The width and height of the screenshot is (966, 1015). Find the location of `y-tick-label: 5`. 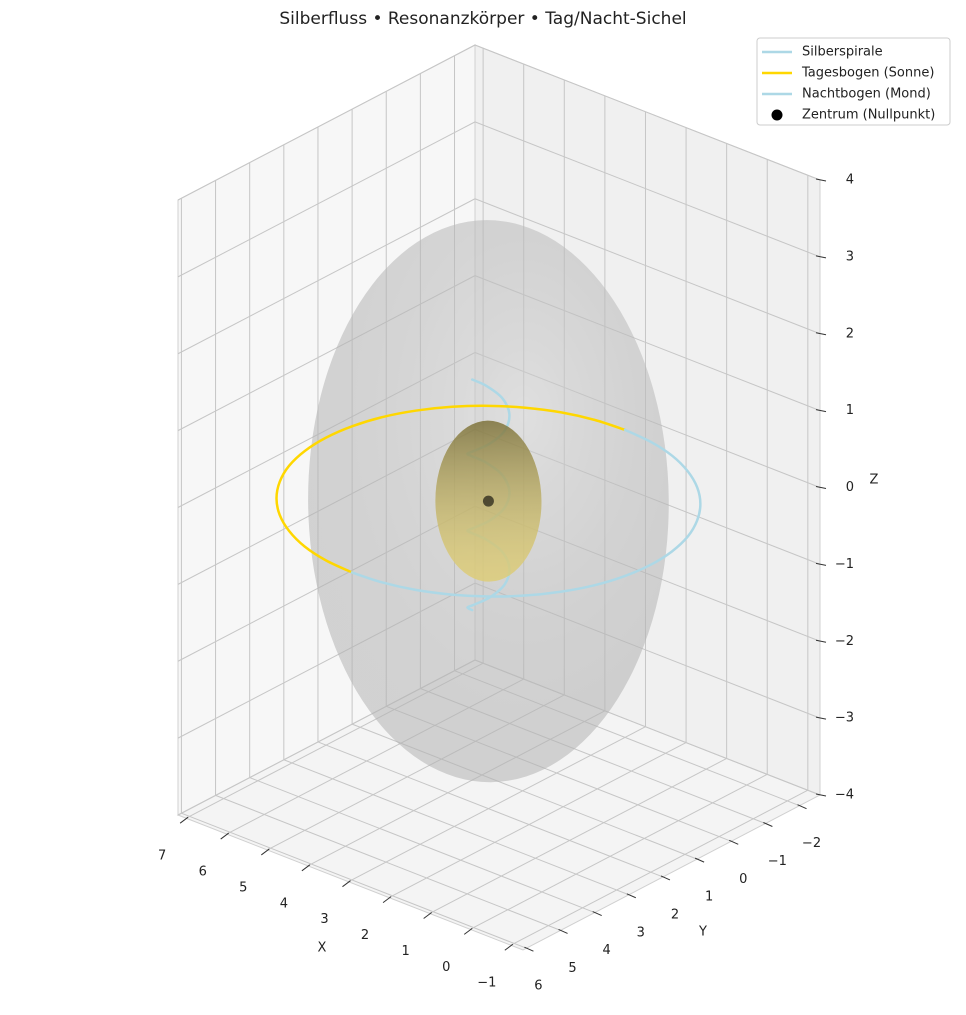

y-tick-label: 5 is located at coordinates (572, 968).